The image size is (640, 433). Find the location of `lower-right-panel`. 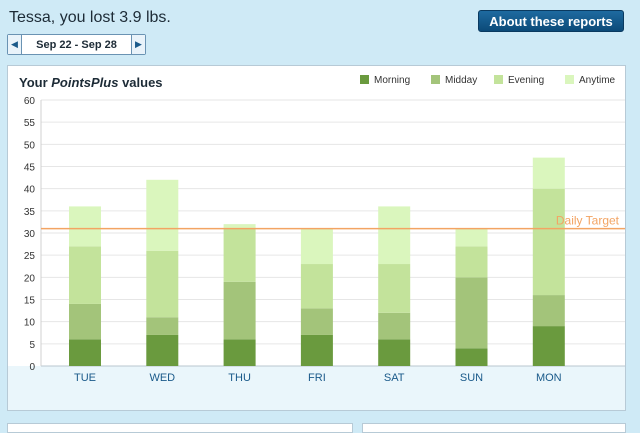

lower-right-panel is located at coordinates (494, 428).